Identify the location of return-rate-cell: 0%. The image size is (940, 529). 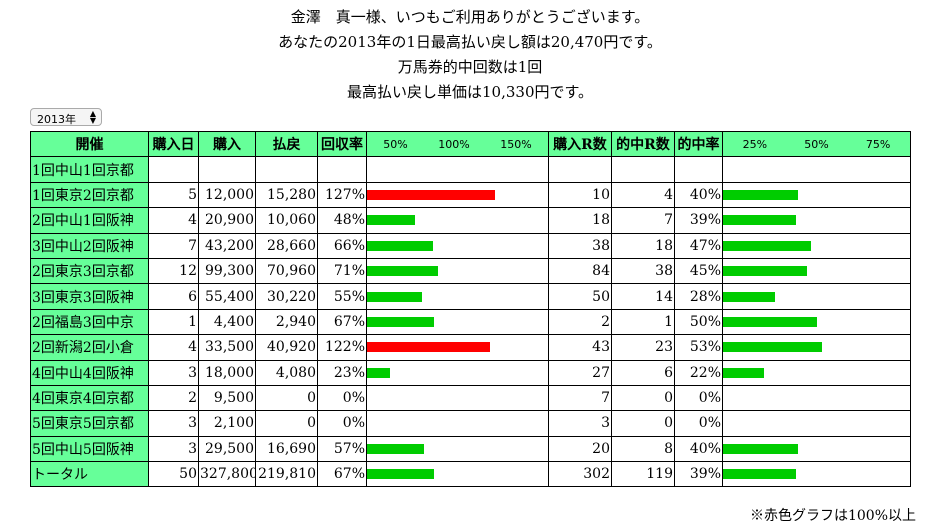
(342, 398).